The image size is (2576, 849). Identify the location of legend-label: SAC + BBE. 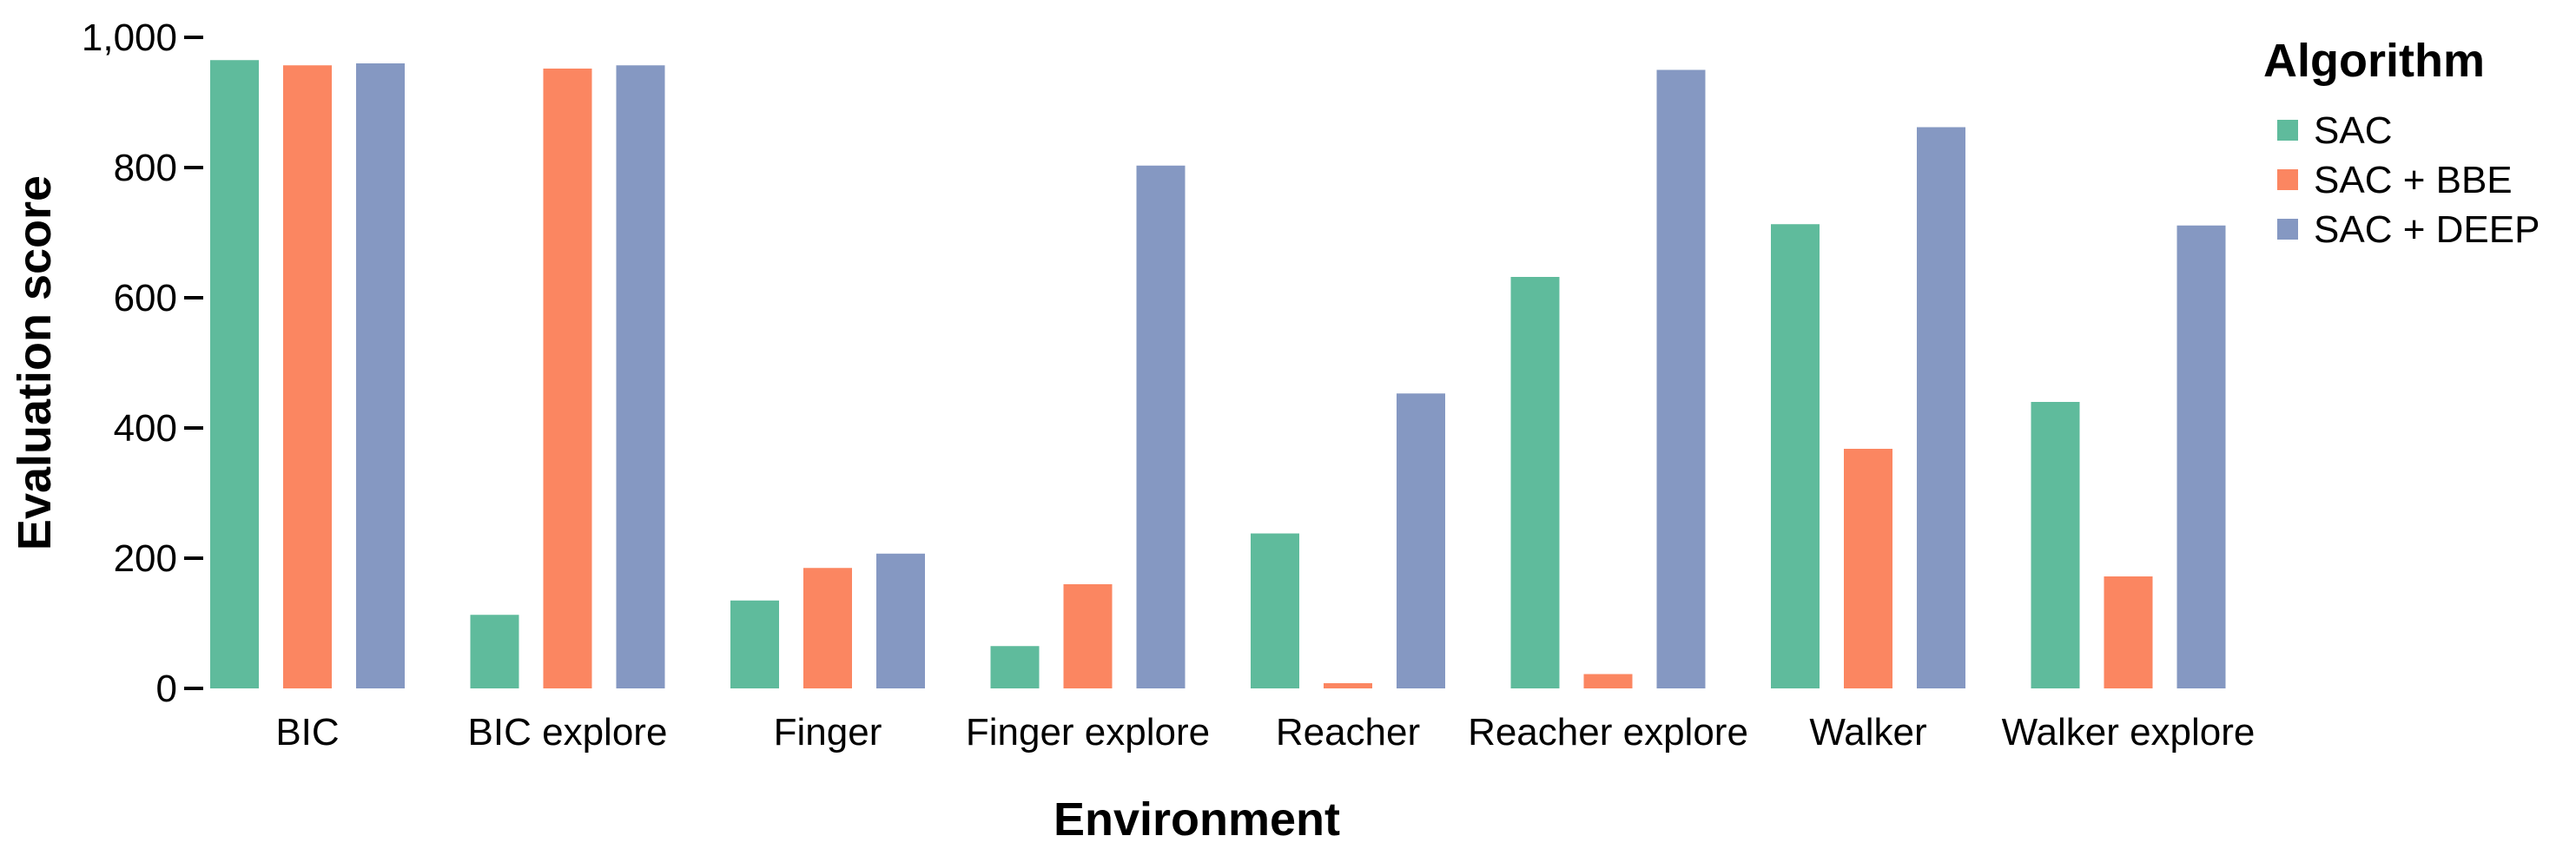
(2413, 180).